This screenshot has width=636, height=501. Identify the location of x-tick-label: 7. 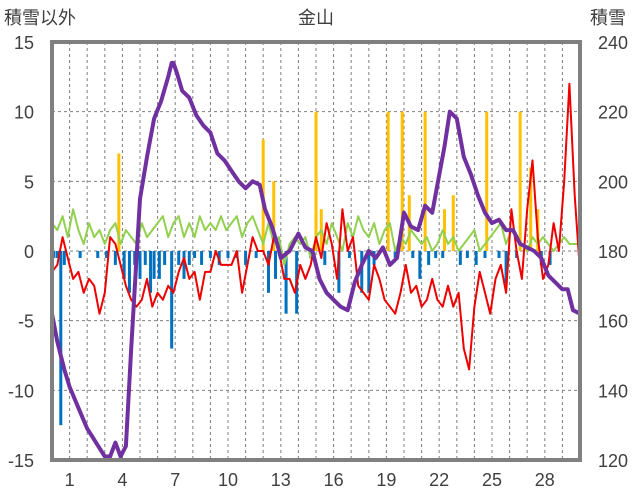
(175, 480).